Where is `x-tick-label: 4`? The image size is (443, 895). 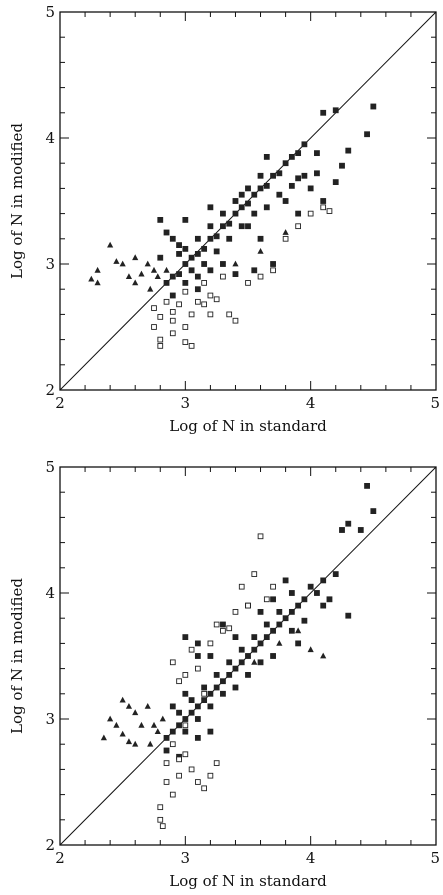
x-tick-label: 4 is located at coordinates (311, 403).